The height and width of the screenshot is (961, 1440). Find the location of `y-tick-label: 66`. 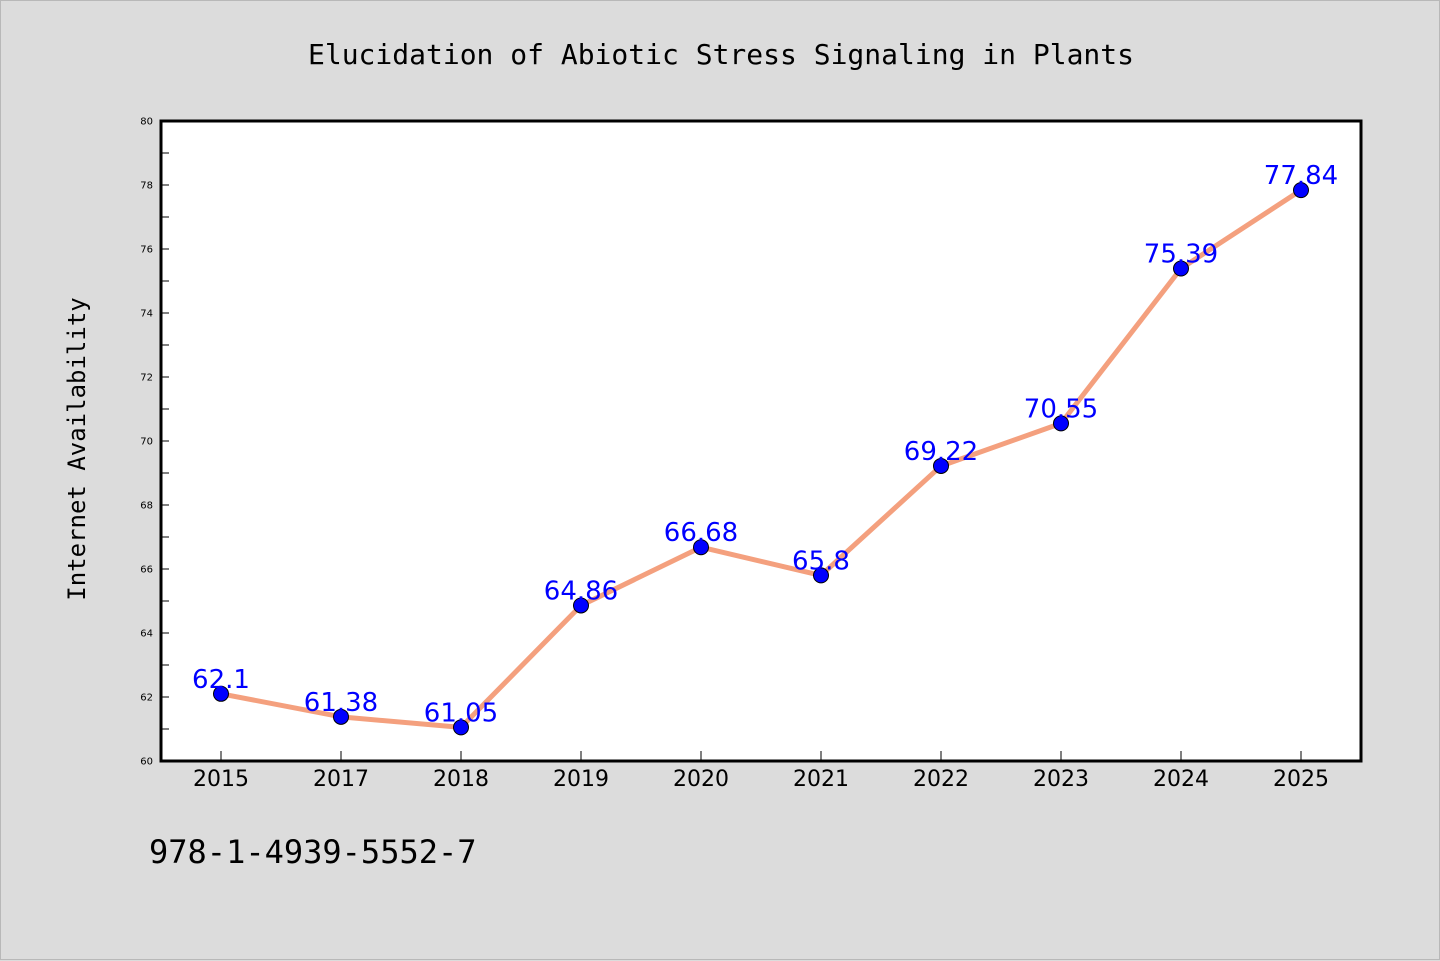

y-tick-label: 66 is located at coordinates (146, 570).